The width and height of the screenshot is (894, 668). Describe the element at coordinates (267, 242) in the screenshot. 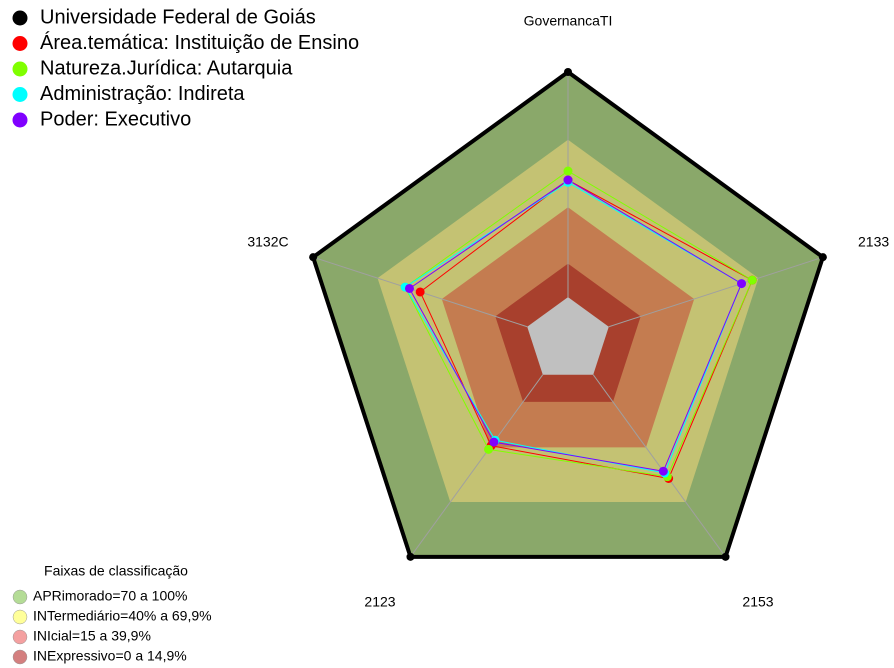

I see `axis-label: 3132C` at that location.